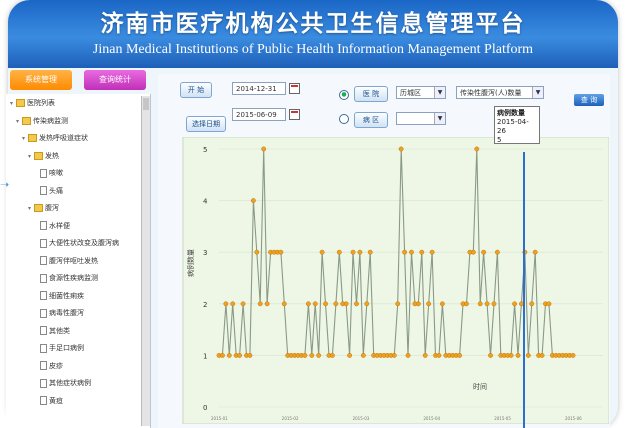  Describe the element at coordinates (115, 80) in the screenshot. I see `tab-query-statistics: 查询统计` at that location.